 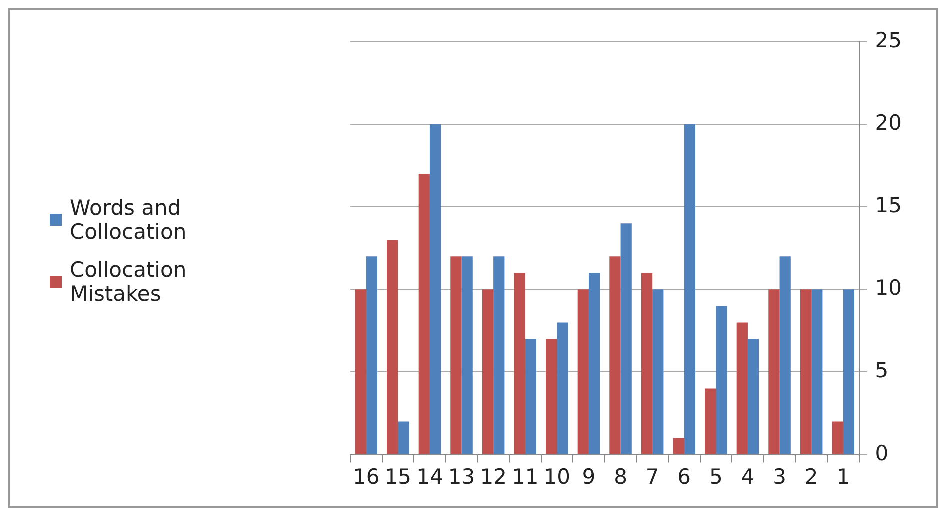 What do you see at coordinates (748, 476) in the screenshot?
I see `x-tick-label: 4` at bounding box center [748, 476].